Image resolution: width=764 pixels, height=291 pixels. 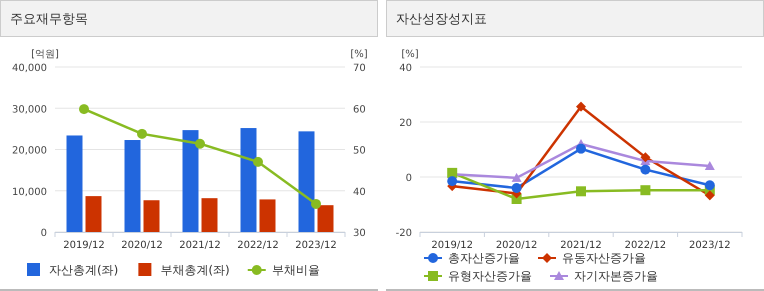 What do you see at coordinates (29, 110) in the screenshot?
I see `y-tick-label: 30,000` at bounding box center [29, 110].